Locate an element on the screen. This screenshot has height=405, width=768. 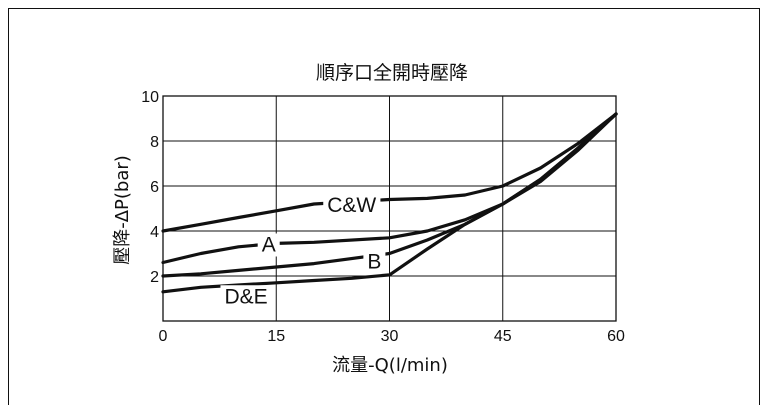
x-tick-label: 30 is located at coordinates (390, 336).